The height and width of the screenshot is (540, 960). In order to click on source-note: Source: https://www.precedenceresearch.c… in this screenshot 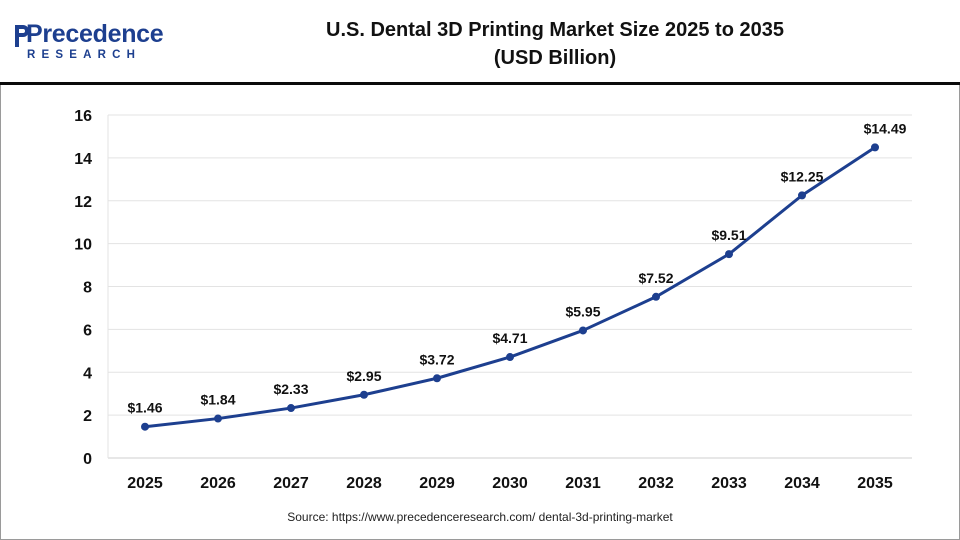, I will do `click(480, 517)`.